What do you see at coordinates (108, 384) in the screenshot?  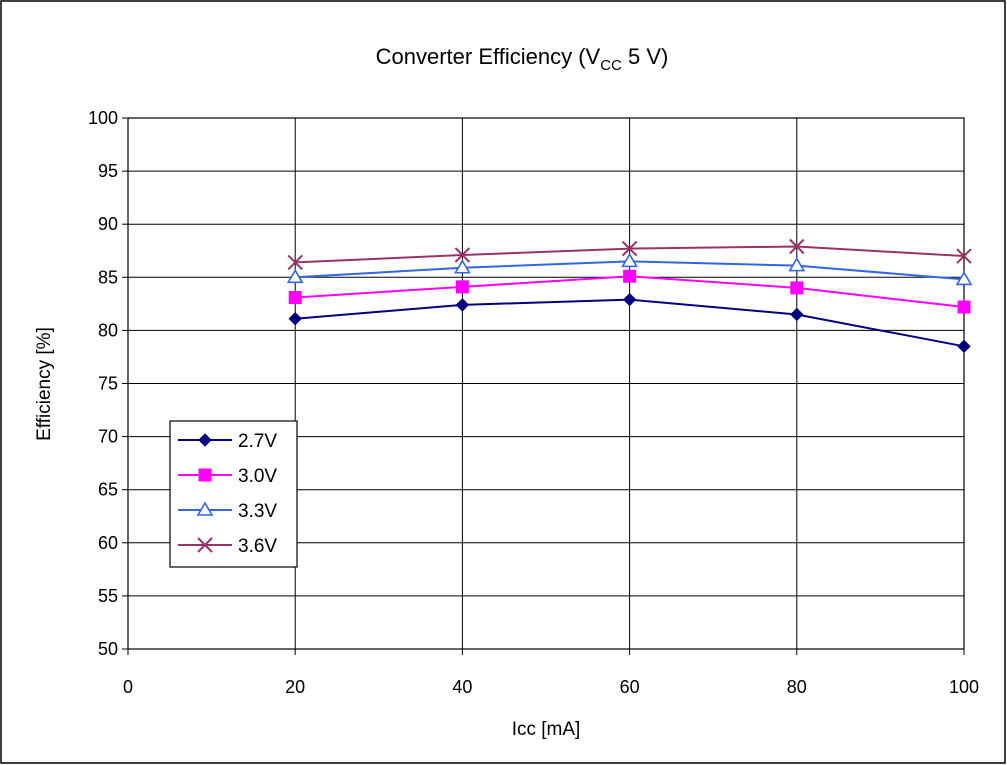 I see `y-tick-label: 75` at bounding box center [108, 384].